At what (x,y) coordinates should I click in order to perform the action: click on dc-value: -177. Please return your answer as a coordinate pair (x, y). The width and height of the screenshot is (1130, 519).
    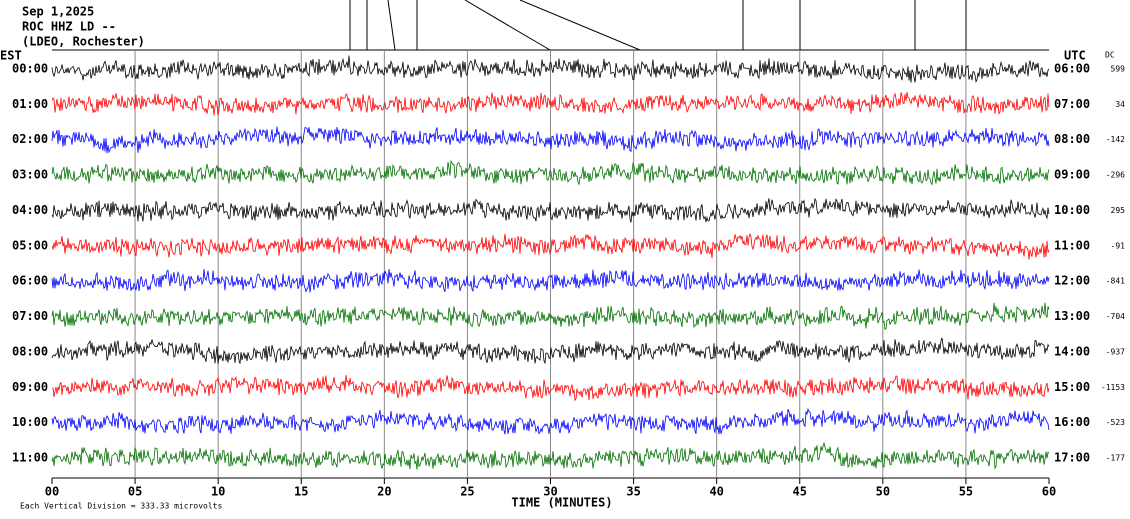
    Looking at the image, I should click on (1115, 458).